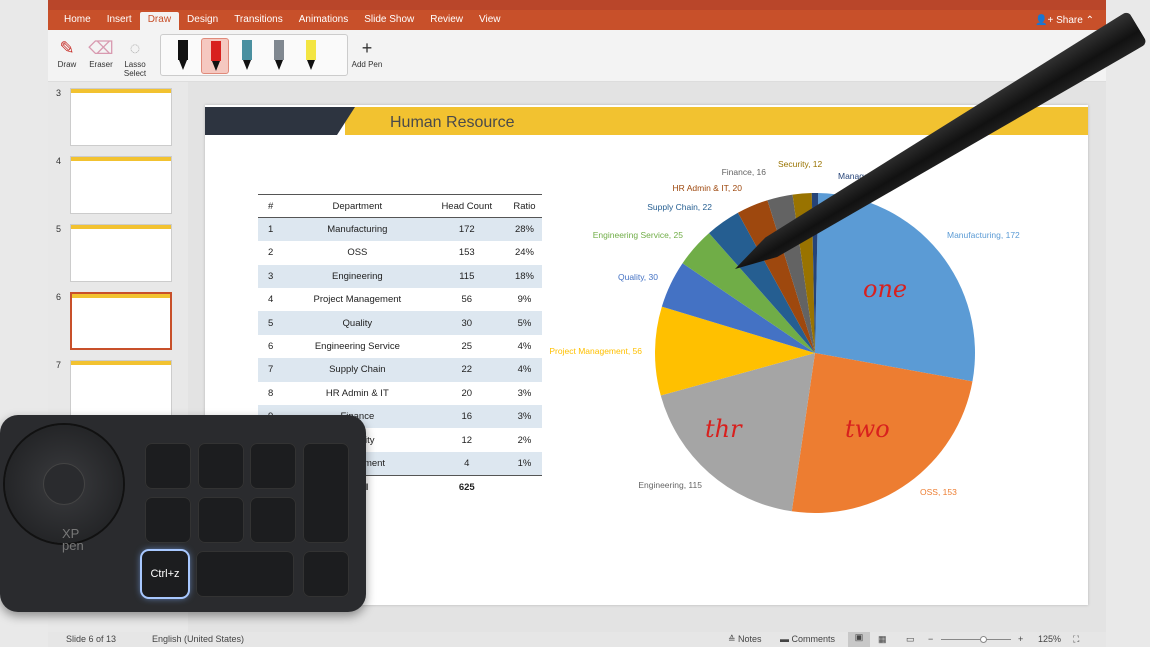 The image size is (1150, 647). Describe the element at coordinates (357, 370) in the screenshot. I see `table-cell: Supply Chain` at that location.